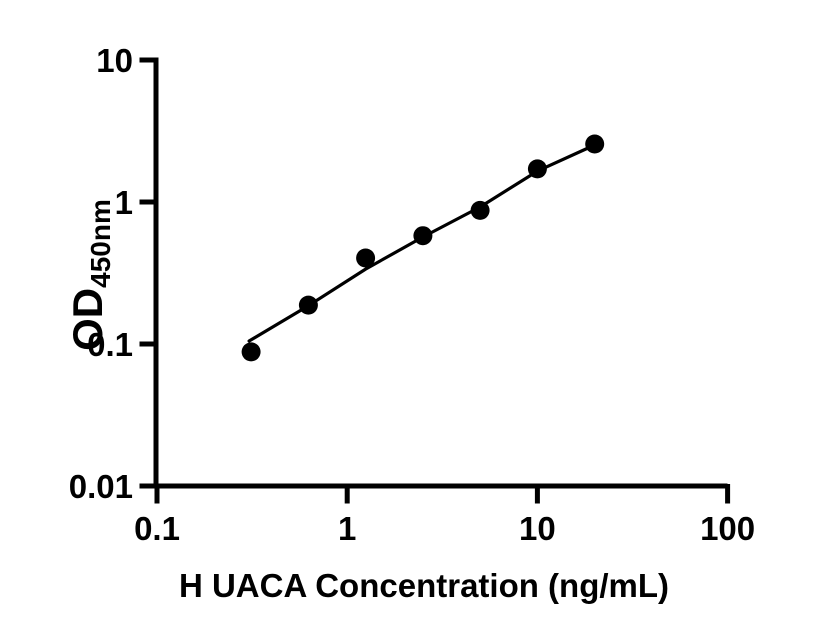 The image size is (816, 640). Describe the element at coordinates (100, 243) in the screenshot. I see `y-axis-title-subscript: 450nm` at that location.